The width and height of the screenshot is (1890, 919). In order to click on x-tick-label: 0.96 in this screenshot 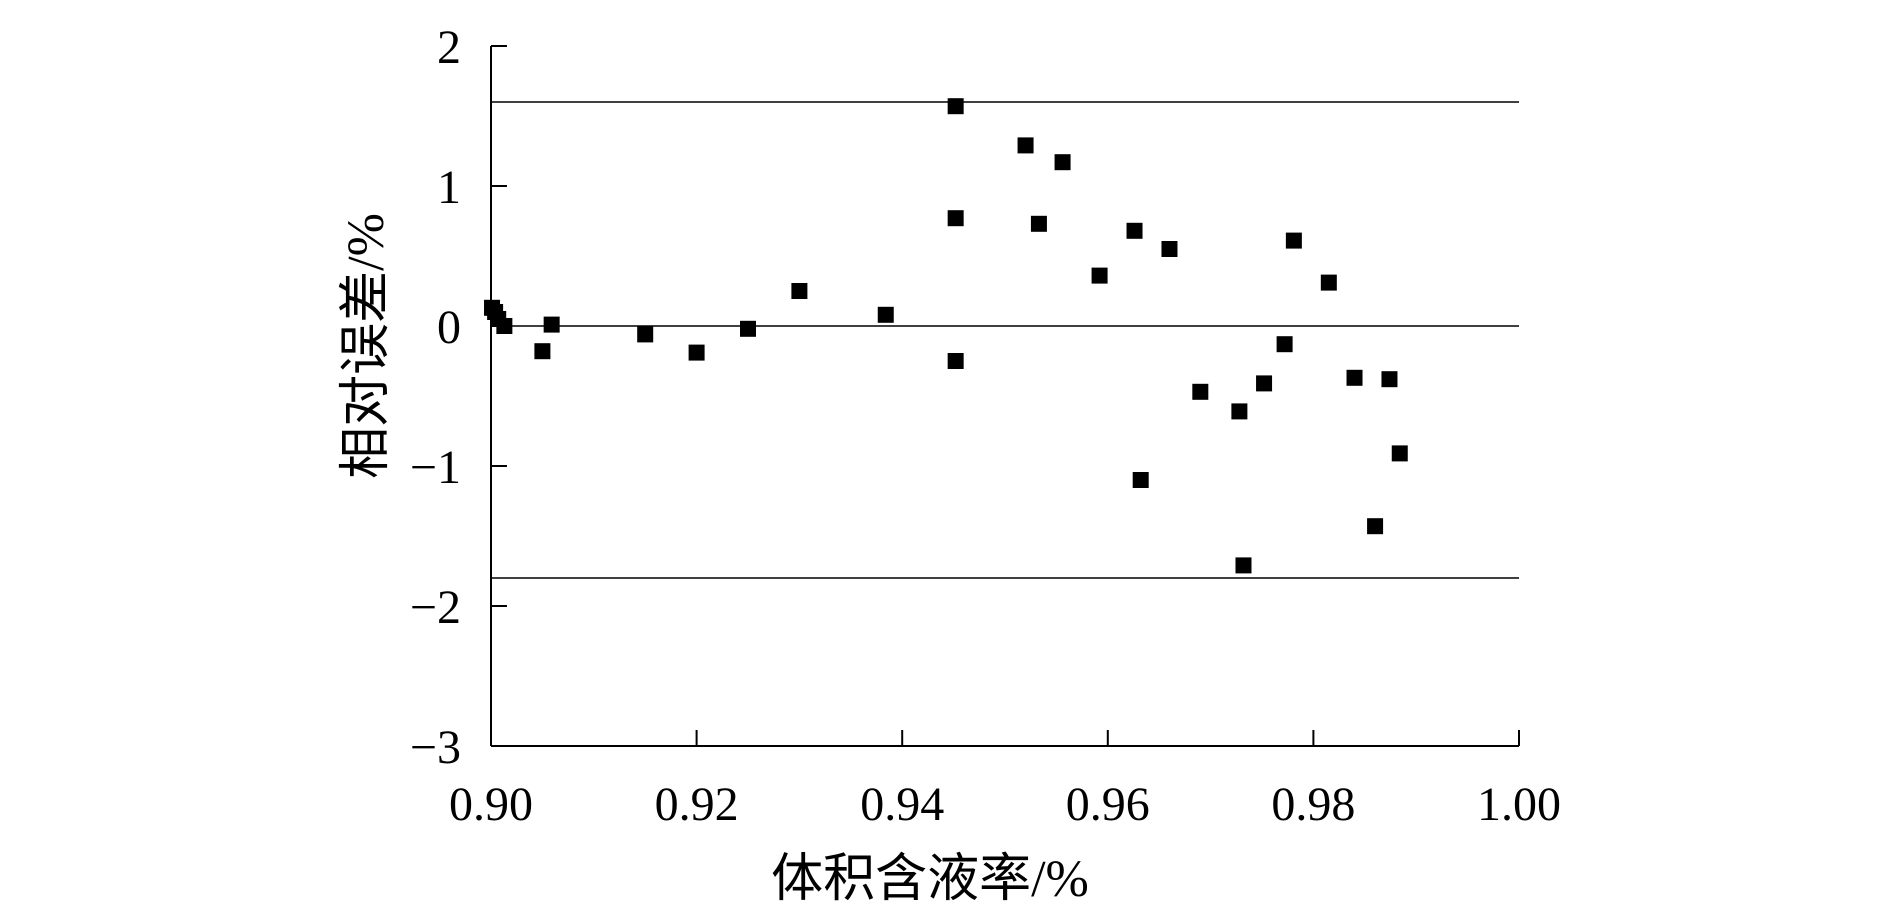, I will do `click(1108, 804)`.